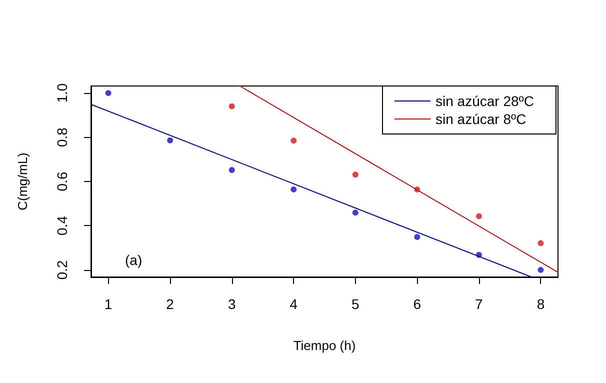 The image size is (606, 383). Describe the element at coordinates (62, 226) in the screenshot. I see `y-tick-label: 0.4` at that location.